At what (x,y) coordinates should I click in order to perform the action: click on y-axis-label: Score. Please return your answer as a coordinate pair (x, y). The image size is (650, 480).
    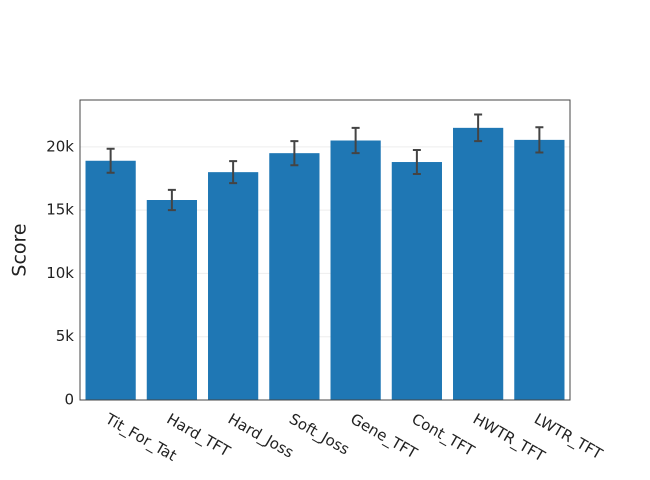
    Looking at the image, I should click on (20, 249).